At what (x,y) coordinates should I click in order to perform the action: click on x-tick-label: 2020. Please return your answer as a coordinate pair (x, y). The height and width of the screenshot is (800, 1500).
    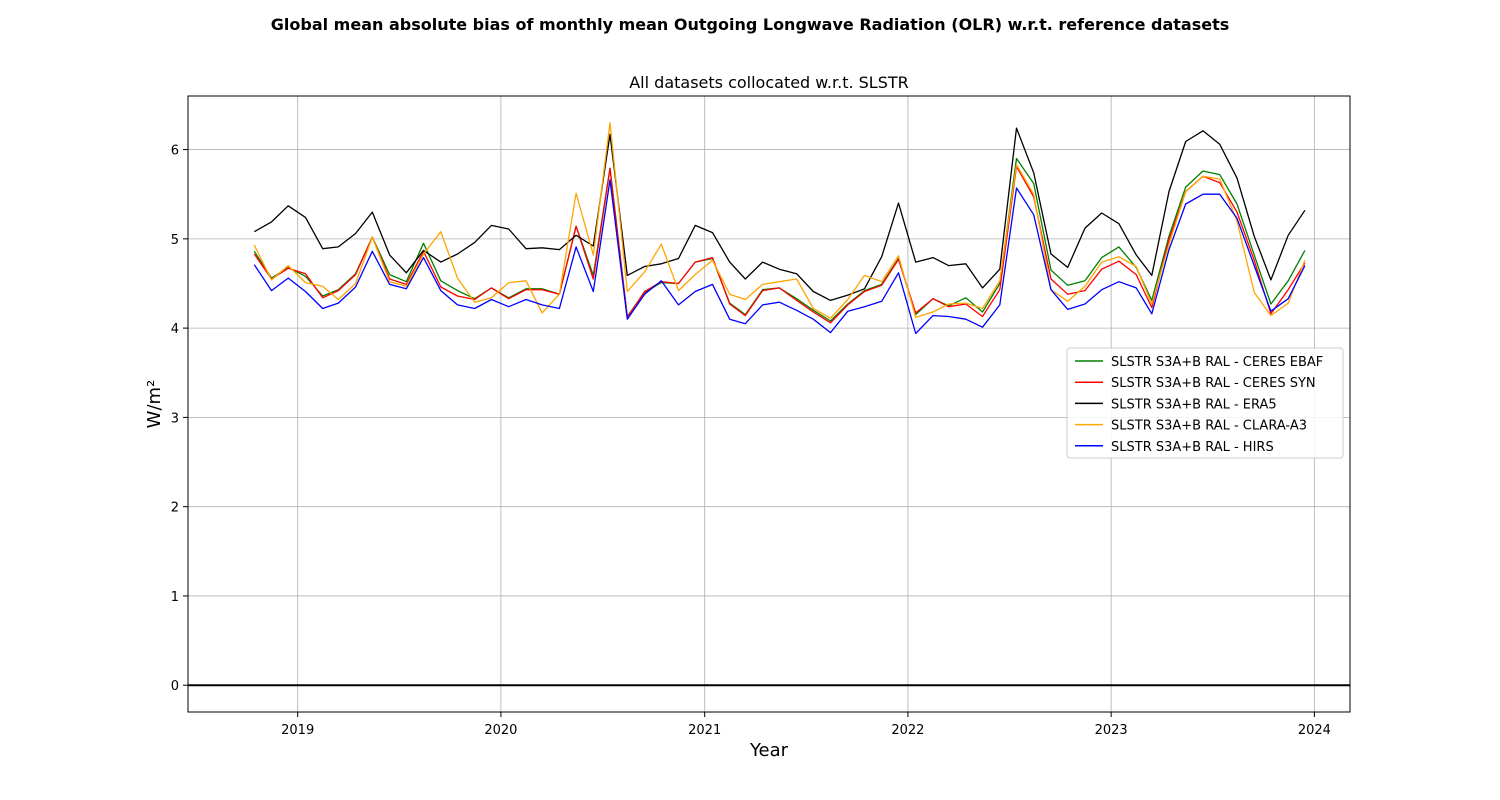
    Looking at the image, I should click on (500, 730).